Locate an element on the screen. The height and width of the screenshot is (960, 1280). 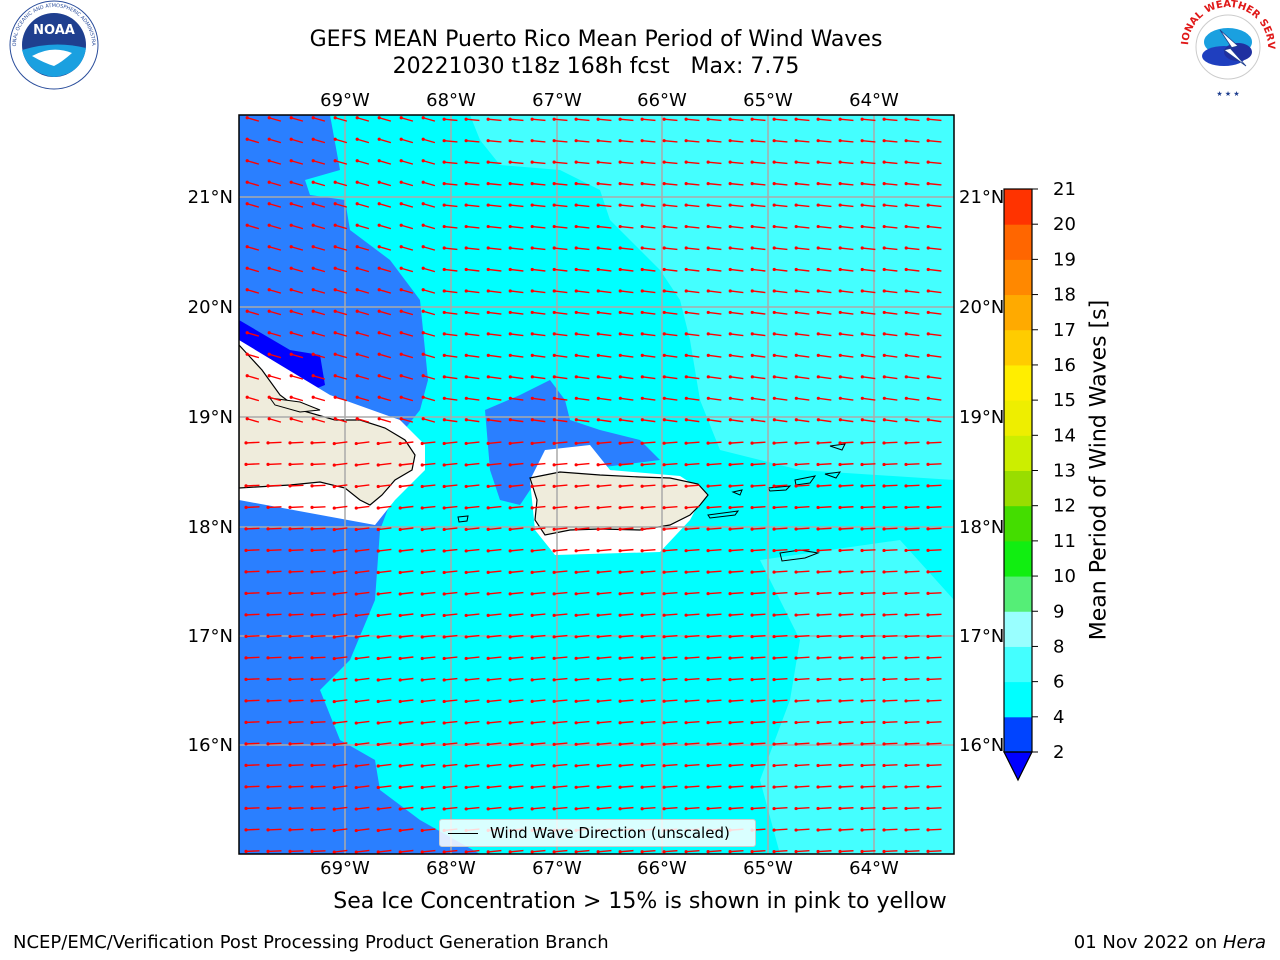
lon-label-top: 64°W is located at coordinates (874, 100).